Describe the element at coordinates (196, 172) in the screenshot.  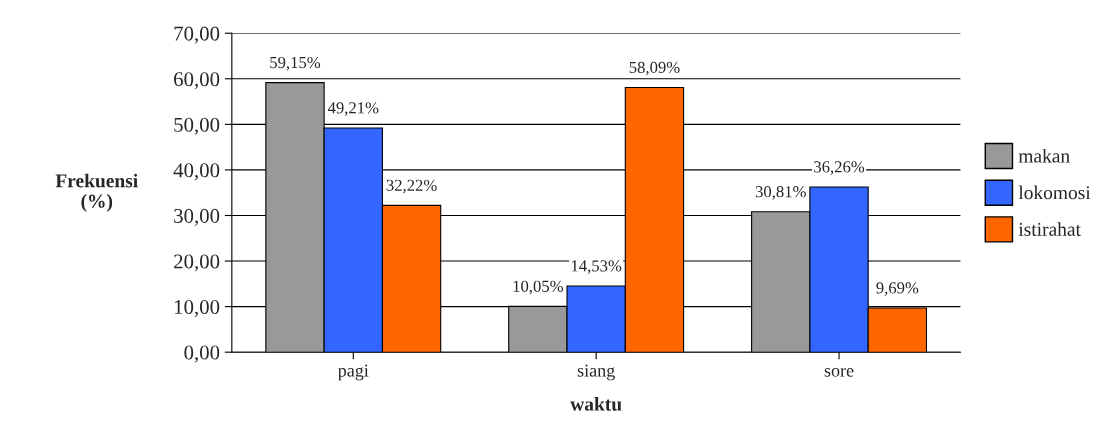
I see `y-tick-label: 40,00` at that location.